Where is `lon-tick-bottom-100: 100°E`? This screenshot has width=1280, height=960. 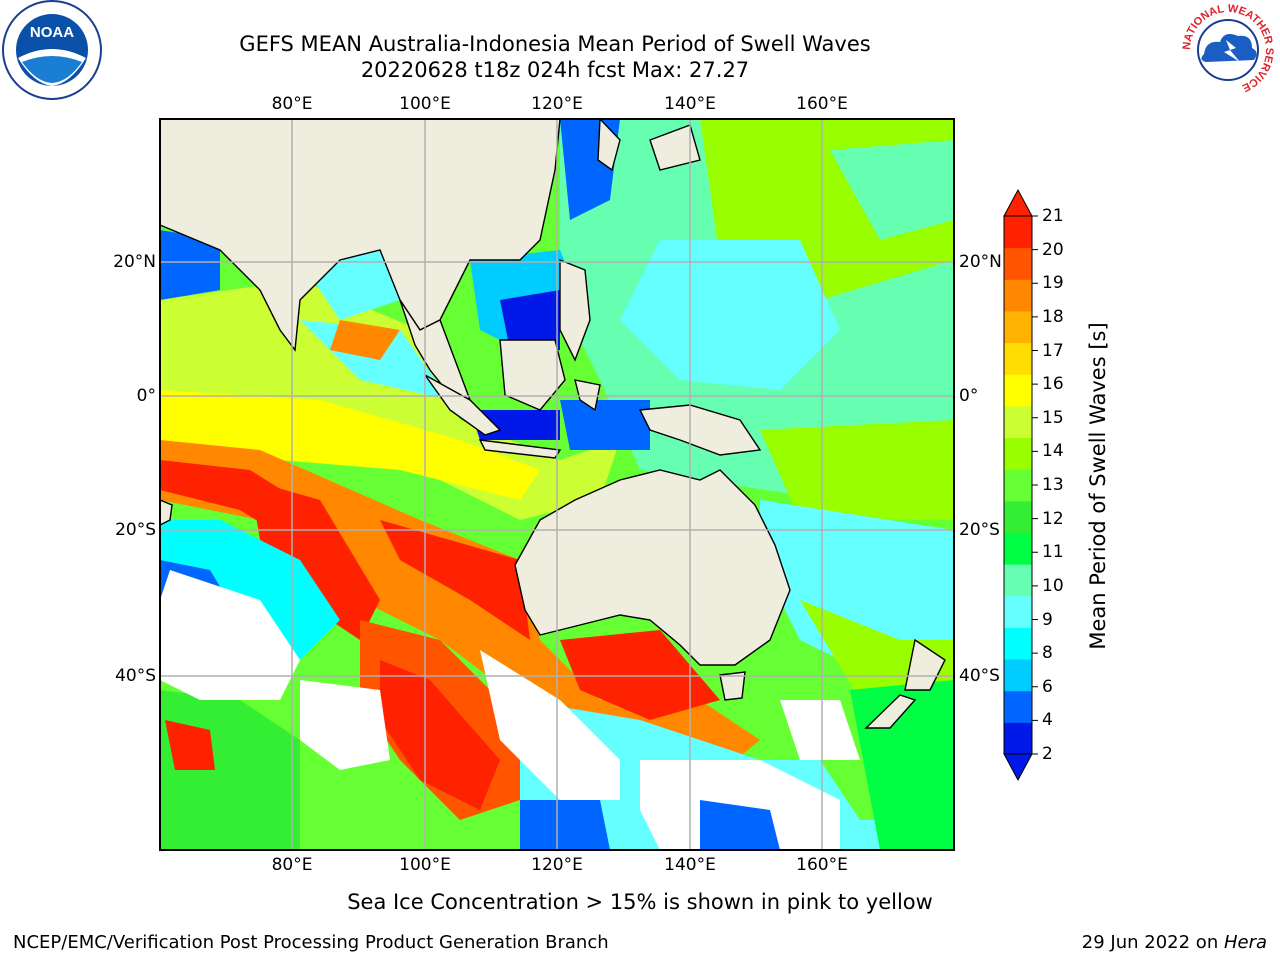
lon-tick-bottom-100: 100°E is located at coordinates (425, 865).